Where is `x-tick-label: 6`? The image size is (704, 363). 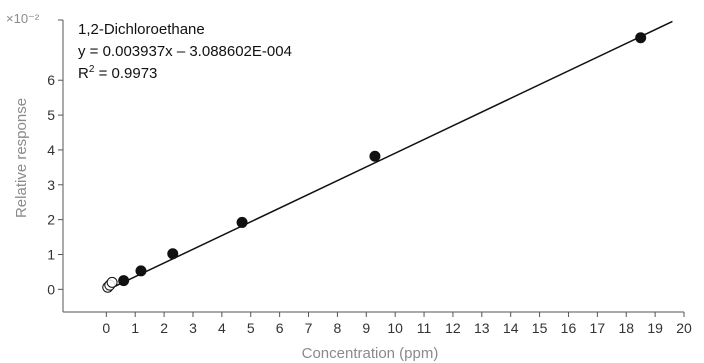
x-tick-label: 6 is located at coordinates (280, 328).